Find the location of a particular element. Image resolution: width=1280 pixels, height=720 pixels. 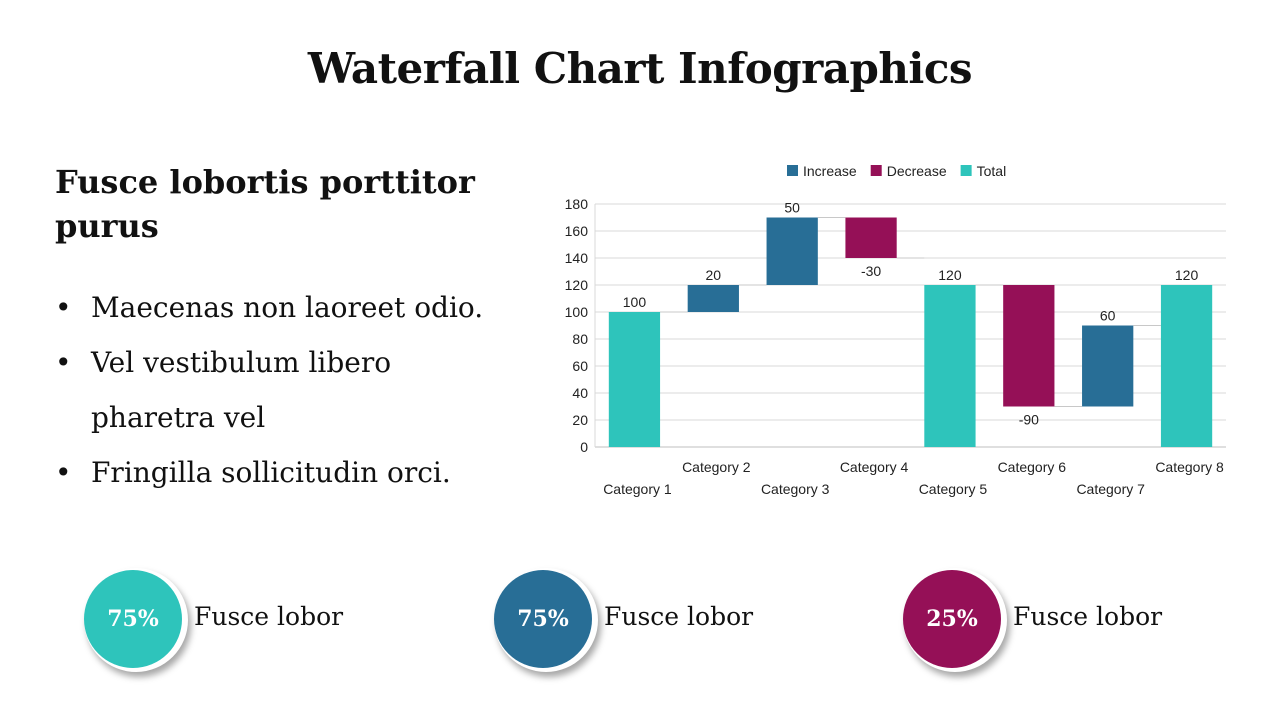

data-label: -90 is located at coordinates (1029, 420).